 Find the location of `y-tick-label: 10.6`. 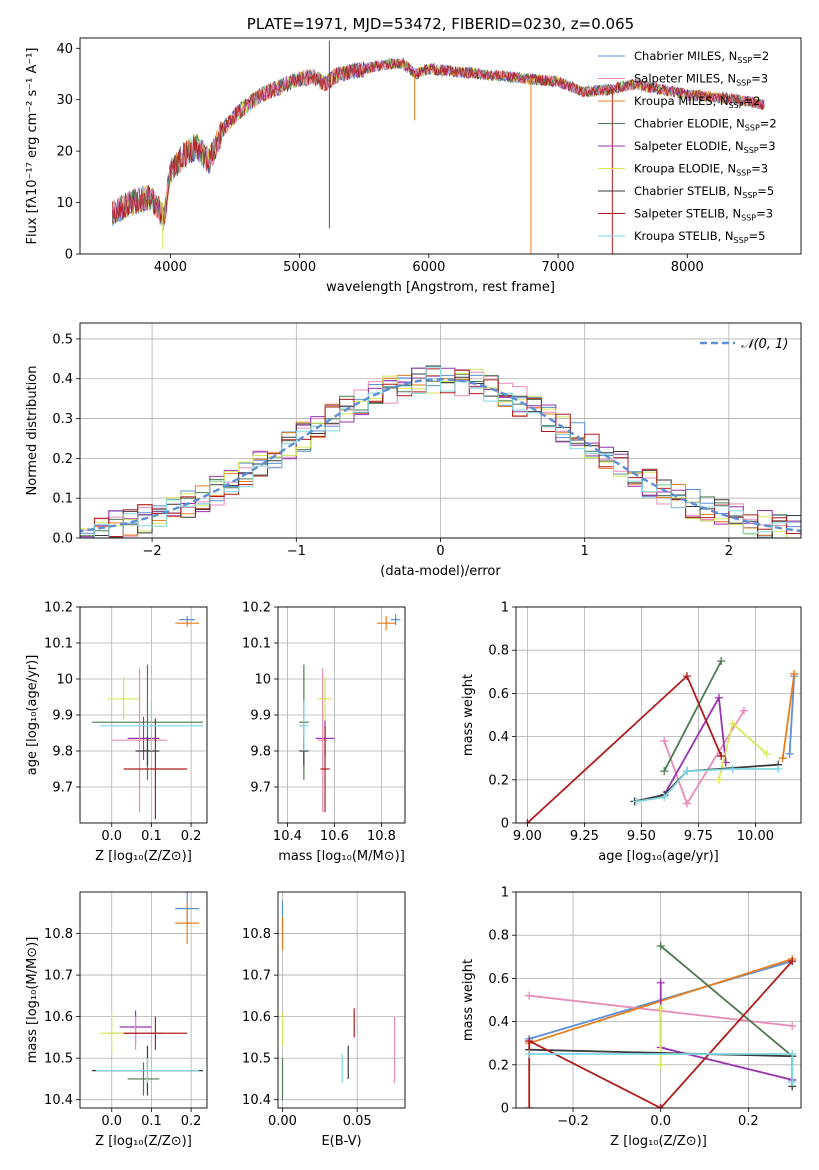

y-tick-label: 10.6 is located at coordinates (256, 1017).